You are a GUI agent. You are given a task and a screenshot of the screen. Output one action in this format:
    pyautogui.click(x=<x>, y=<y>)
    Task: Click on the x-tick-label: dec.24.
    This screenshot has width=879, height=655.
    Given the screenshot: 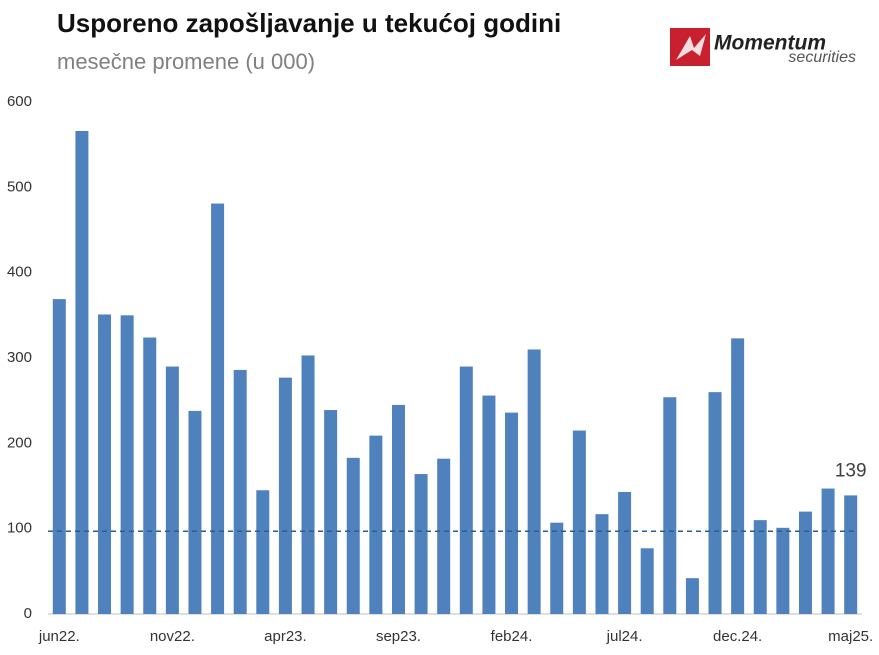 What is the action you would take?
    pyautogui.click(x=737, y=636)
    